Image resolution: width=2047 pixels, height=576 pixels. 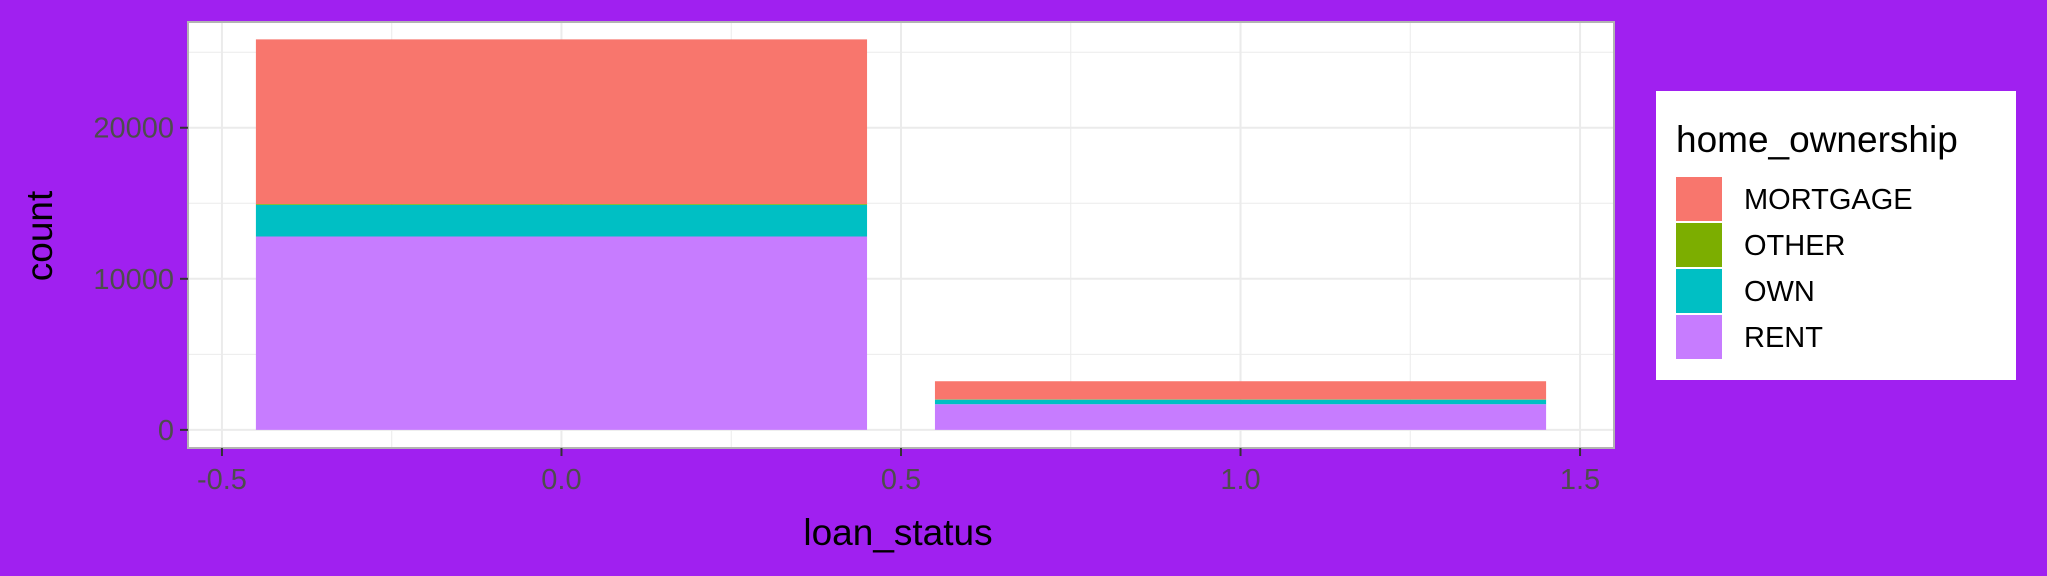 What do you see at coordinates (1240, 480) in the screenshot?
I see `x-tick-label: 1.0` at bounding box center [1240, 480].